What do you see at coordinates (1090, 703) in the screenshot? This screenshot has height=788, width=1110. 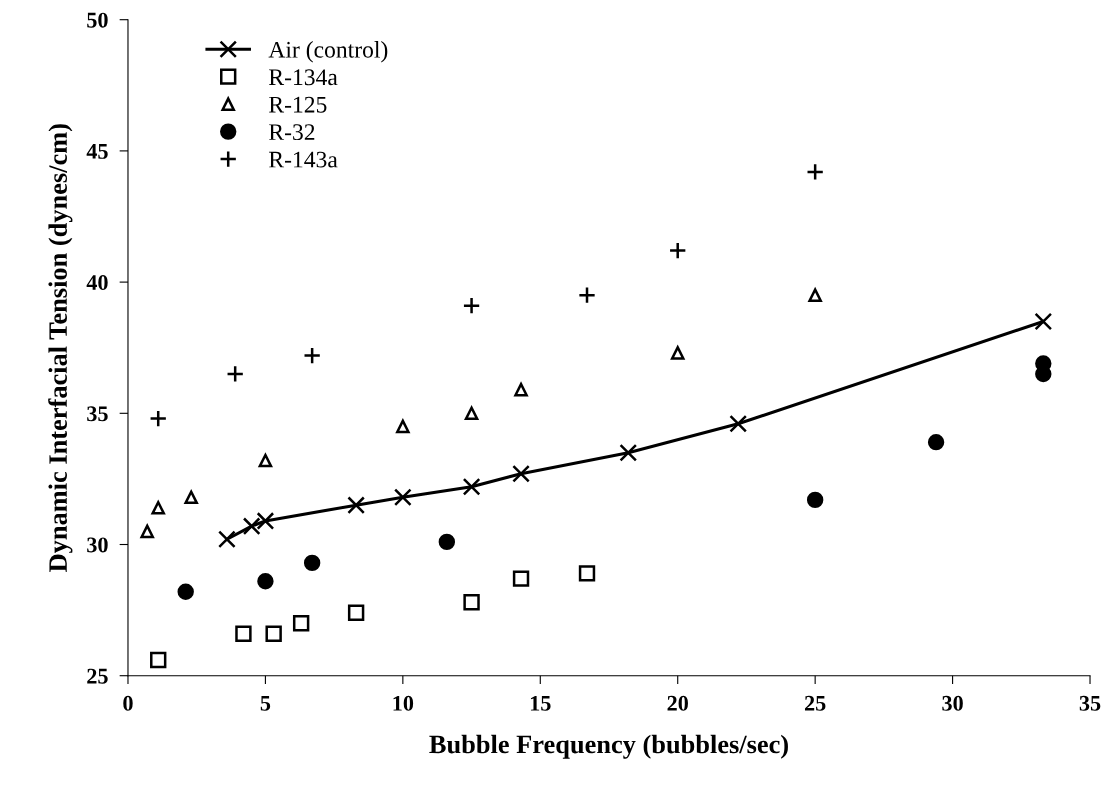 I see `x-tick-label: 35` at bounding box center [1090, 703].